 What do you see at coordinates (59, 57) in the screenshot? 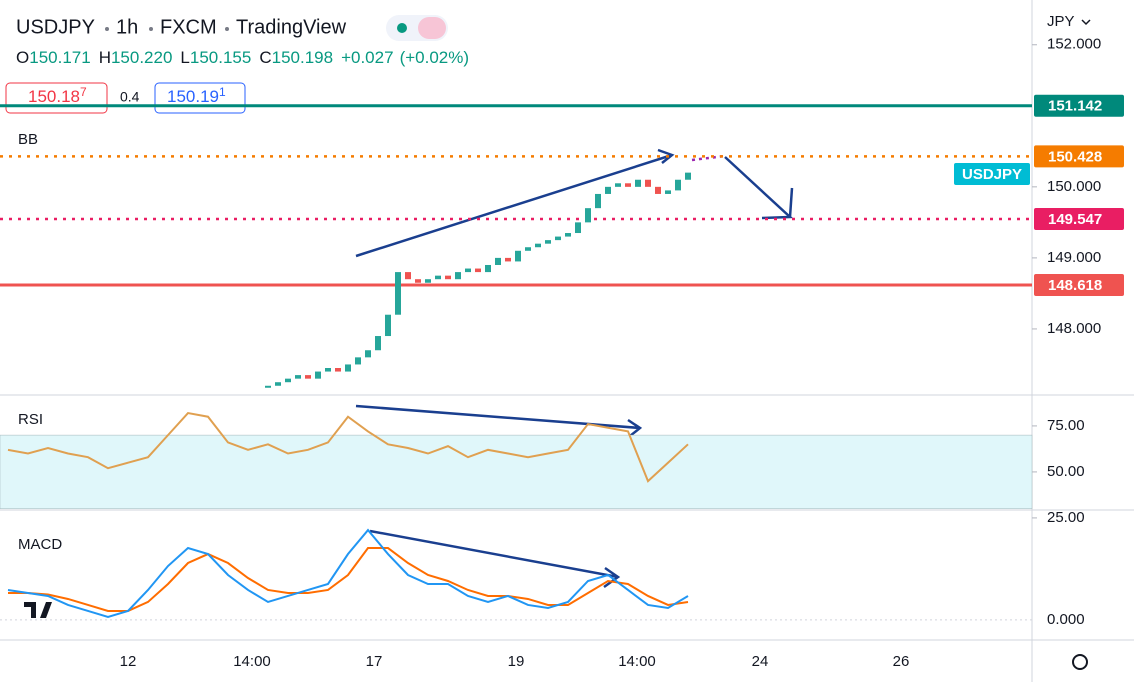
I see `ohlc-value: 150.171` at bounding box center [59, 57].